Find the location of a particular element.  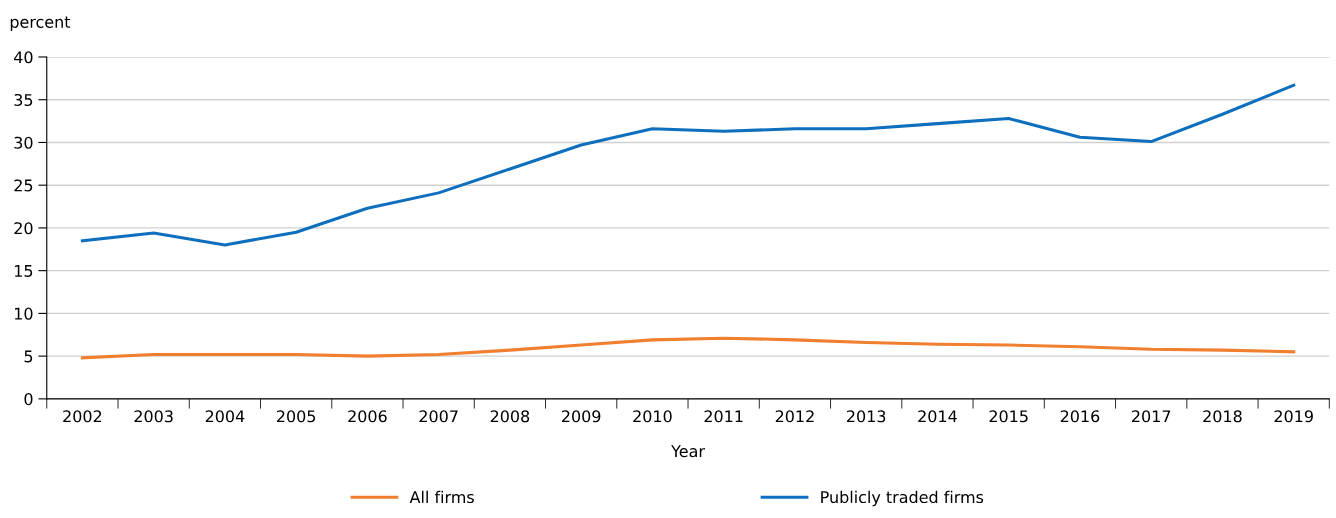

line-series is located at coordinates (688, 348).